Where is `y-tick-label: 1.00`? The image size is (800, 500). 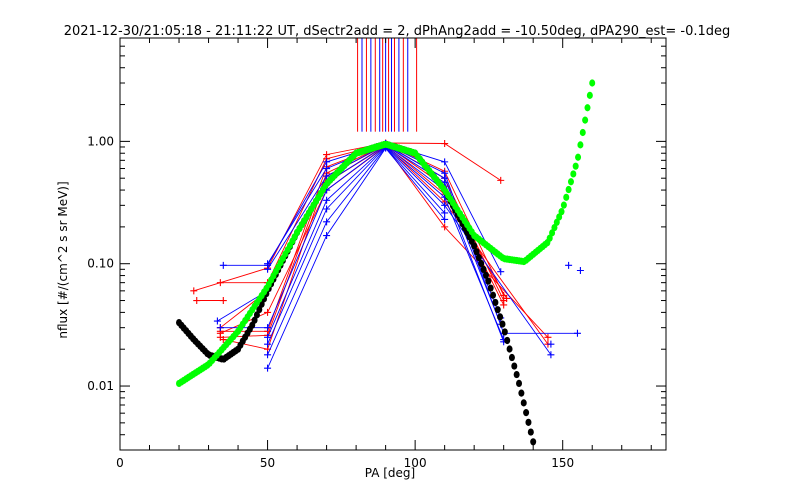 y-tick-label: 1.00 is located at coordinates (100, 141).